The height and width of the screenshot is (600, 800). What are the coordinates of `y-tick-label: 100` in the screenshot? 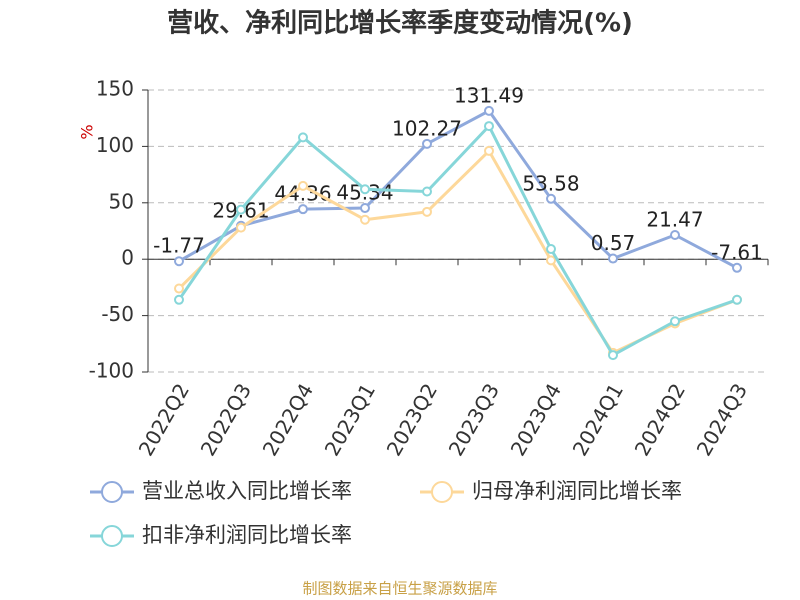 It's located at (115, 145).